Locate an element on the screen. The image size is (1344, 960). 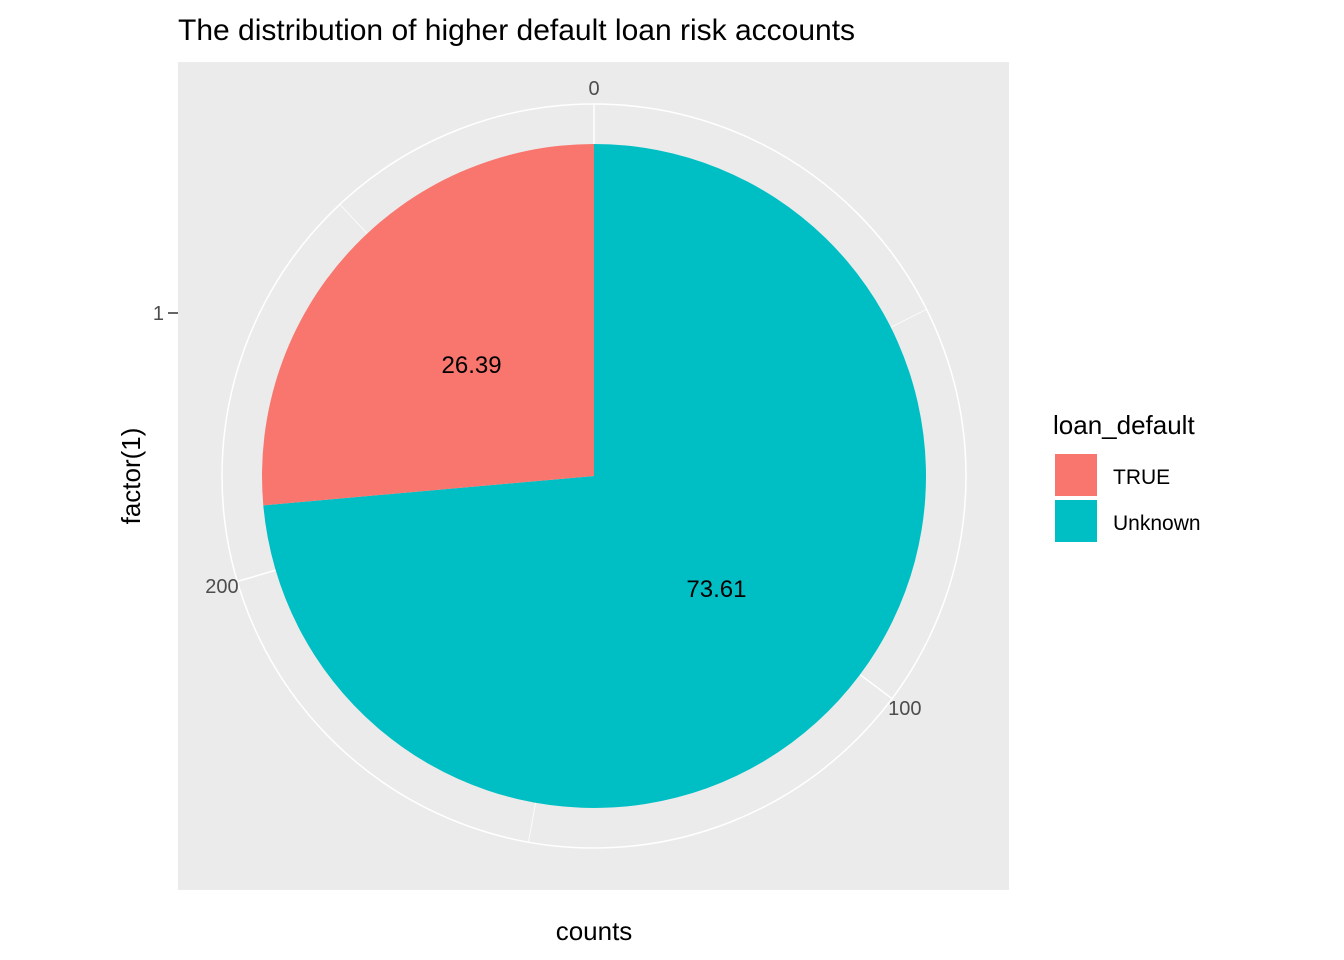
legend-title: loan_default is located at coordinates (1124, 425).